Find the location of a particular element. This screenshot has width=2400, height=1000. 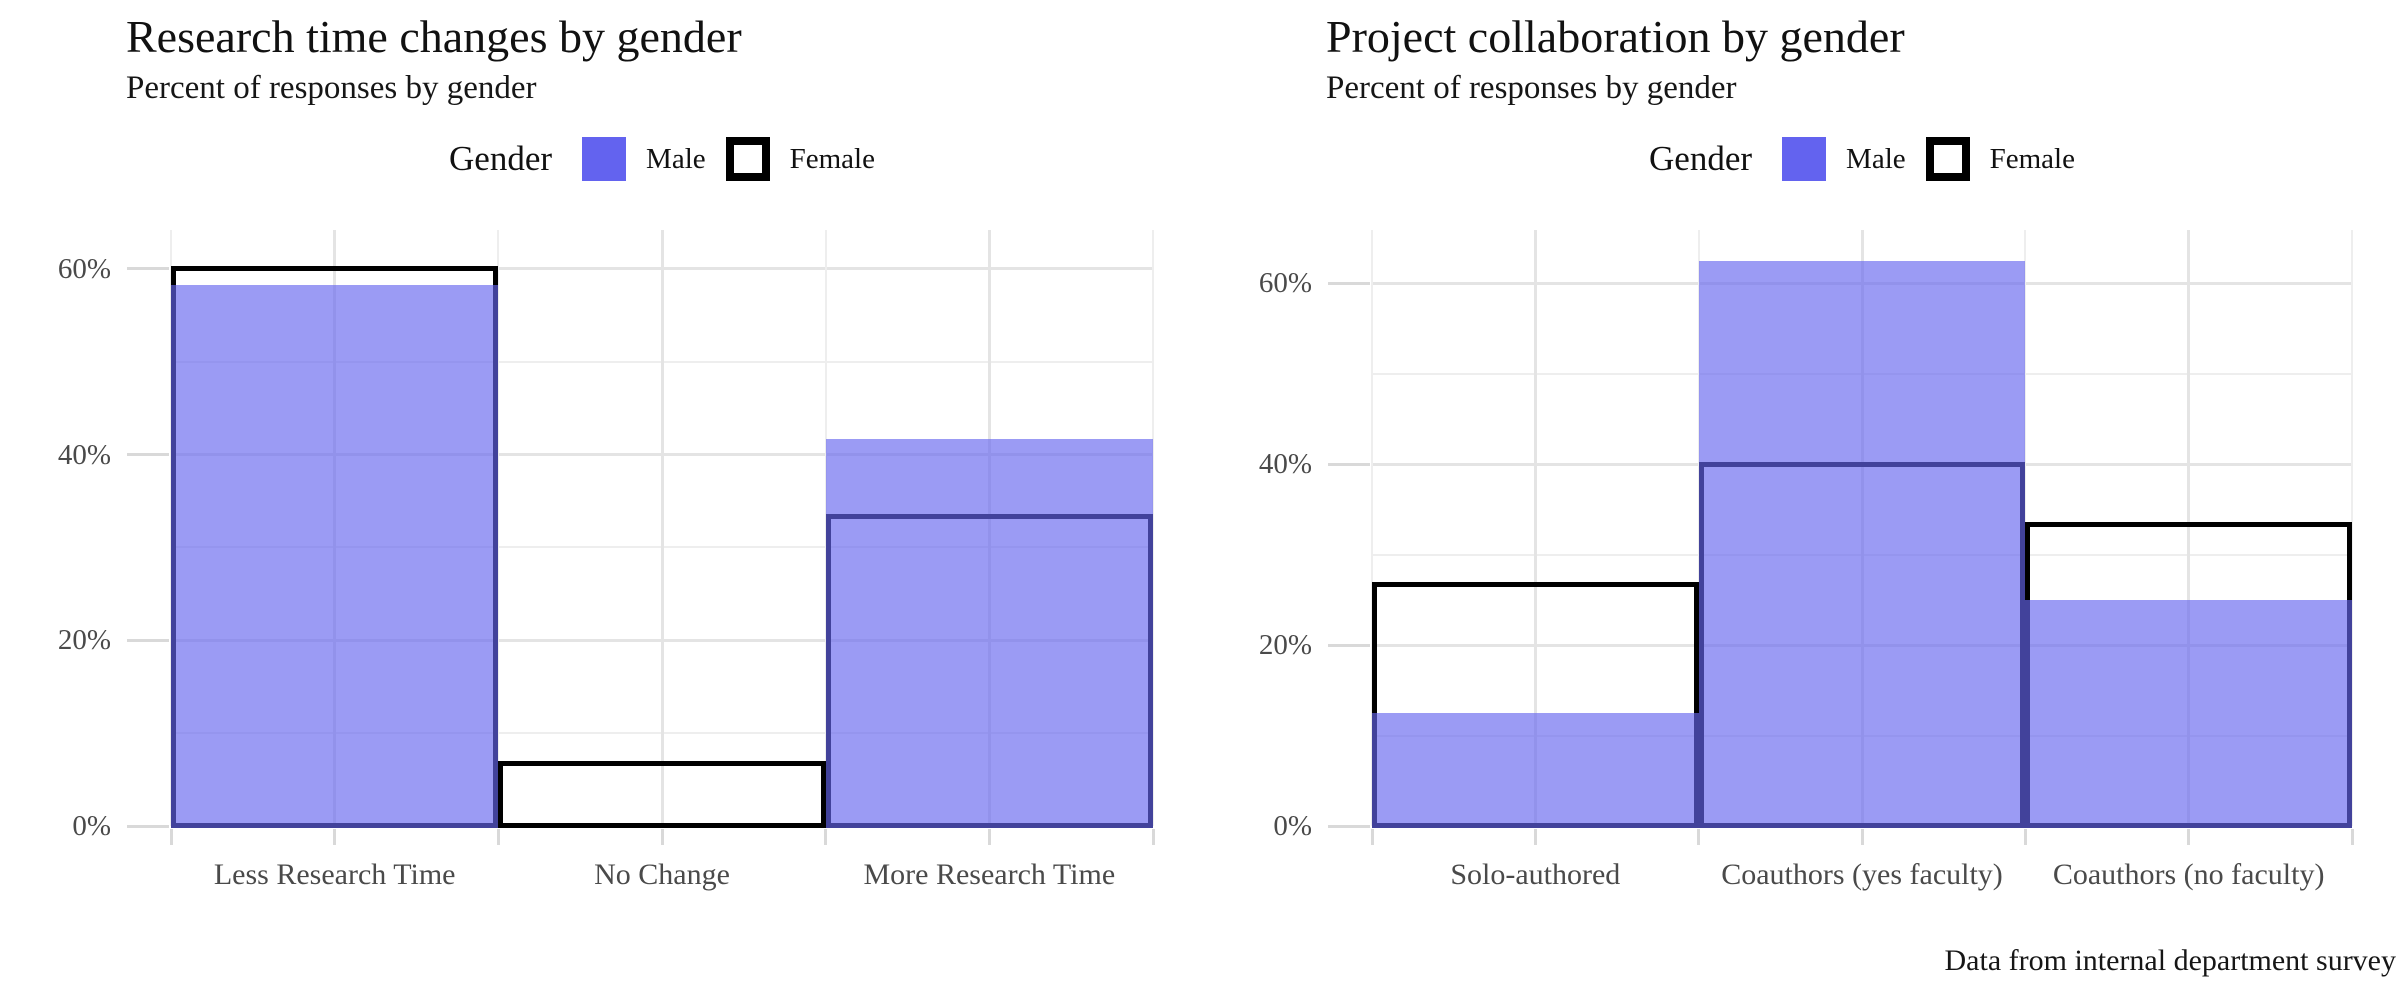

x-axis-label: No Change is located at coordinates (662, 874).